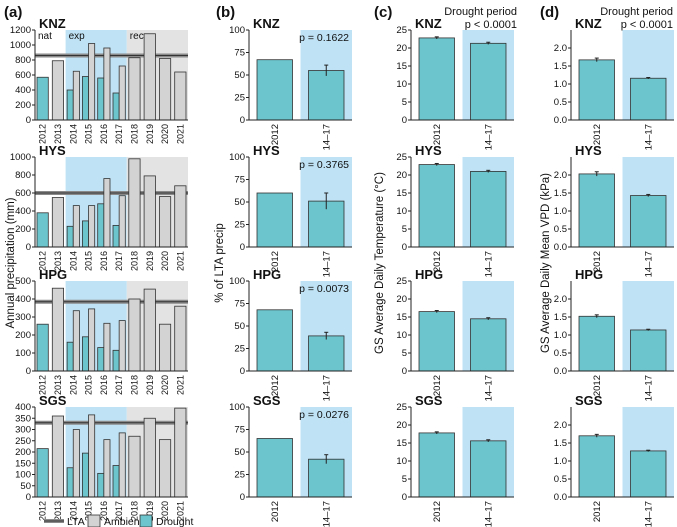 The height and width of the screenshot is (527, 677). What do you see at coordinates (76, 463) in the screenshot?
I see `a-SGS-bar-ambient-2014` at bounding box center [76, 463].